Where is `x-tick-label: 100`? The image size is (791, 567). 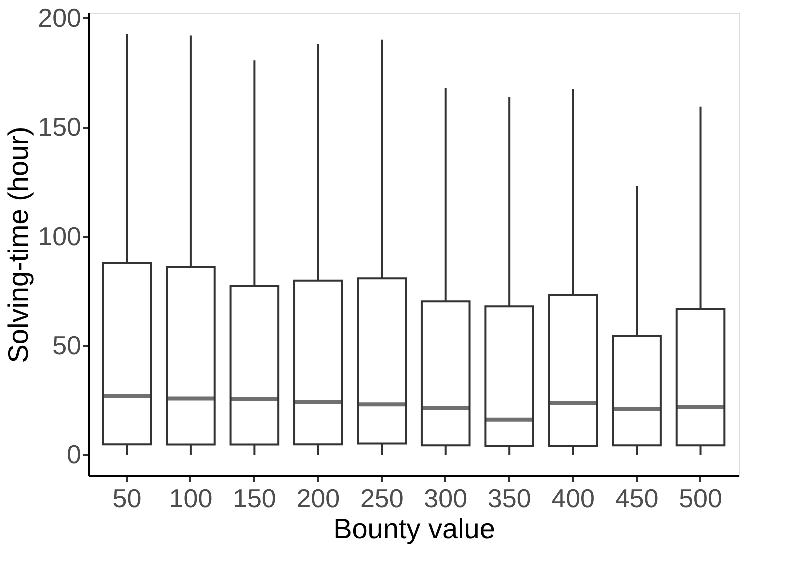
x-tick-label: 100 is located at coordinates (191, 499).